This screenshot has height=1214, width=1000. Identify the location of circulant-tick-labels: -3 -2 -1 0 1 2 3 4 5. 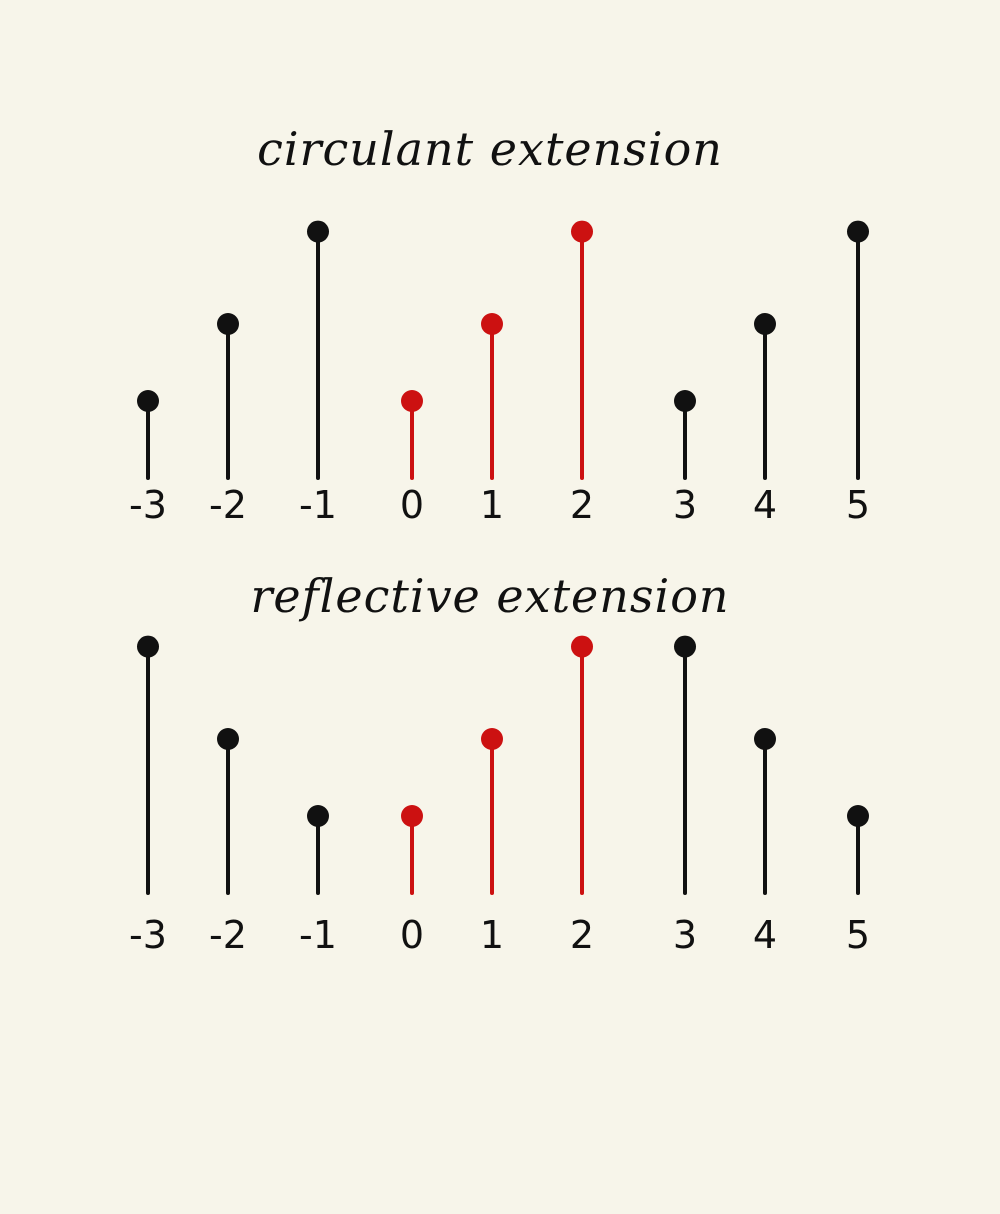
(499, 505).